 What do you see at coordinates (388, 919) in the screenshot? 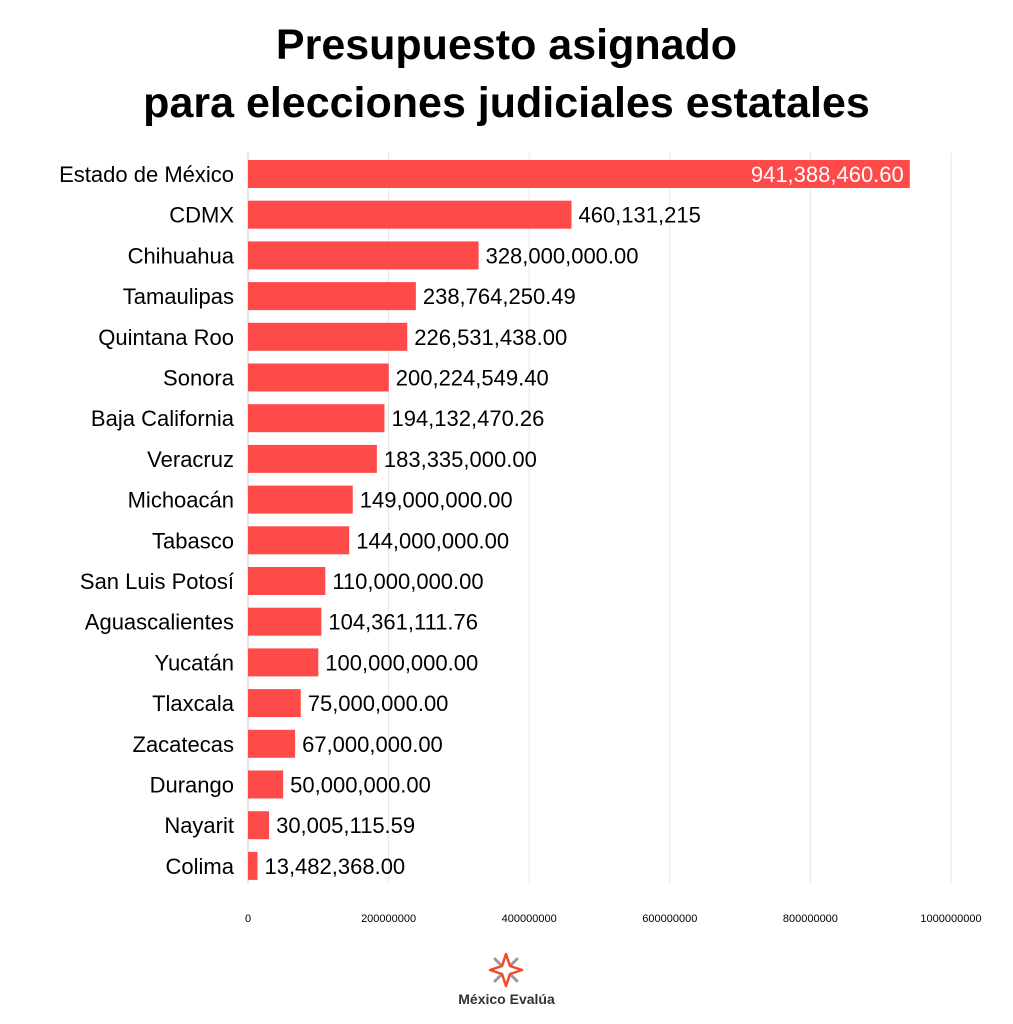
I see `x-tick-label: 200000000` at bounding box center [388, 919].